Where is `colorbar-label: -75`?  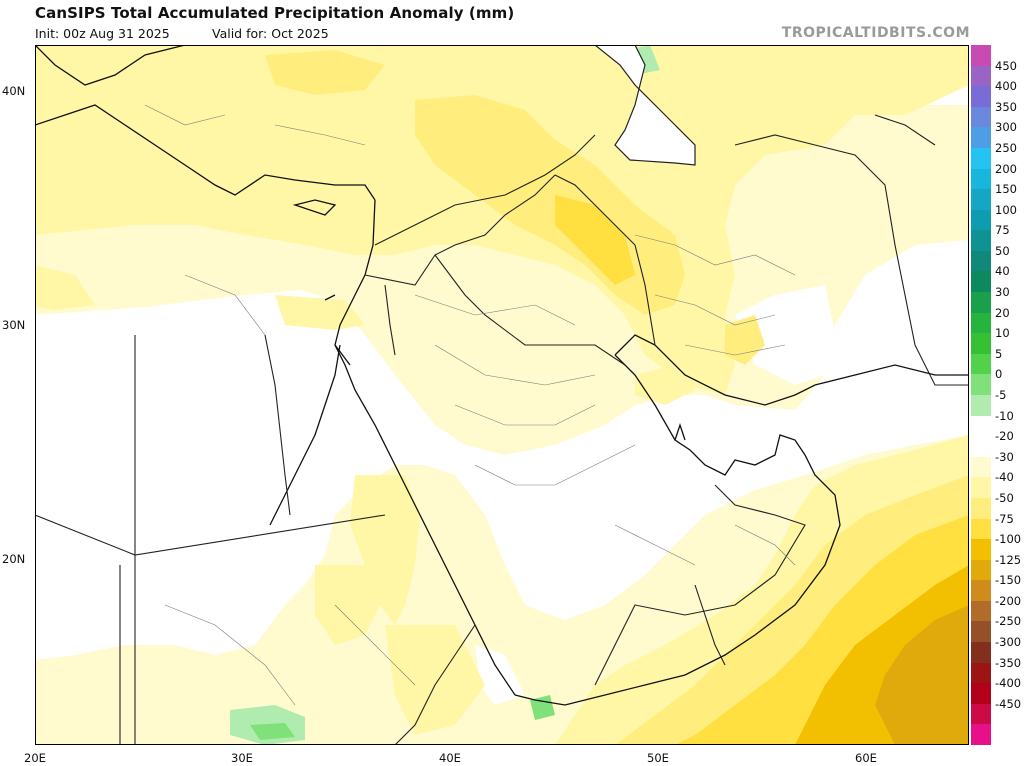 colorbar-label: -75 is located at coordinates (1004, 518).